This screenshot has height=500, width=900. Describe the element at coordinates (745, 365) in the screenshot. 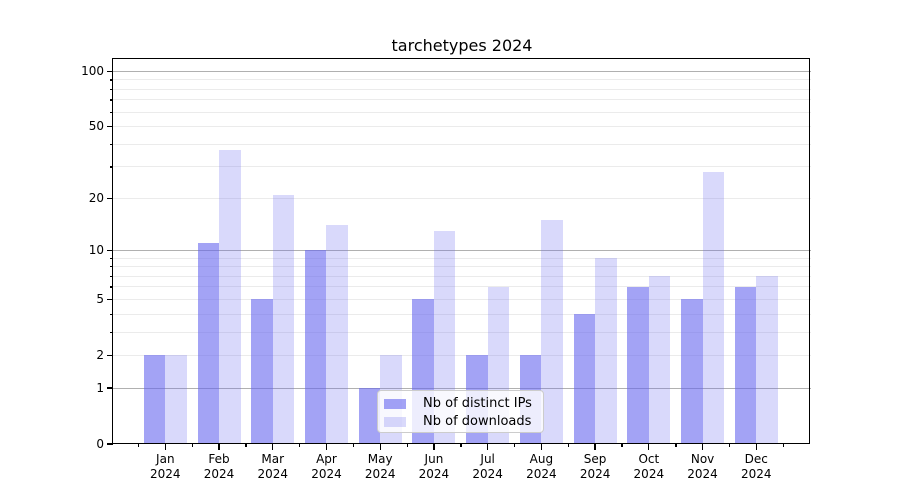

I see `bar-distinct-ips-dec` at that location.